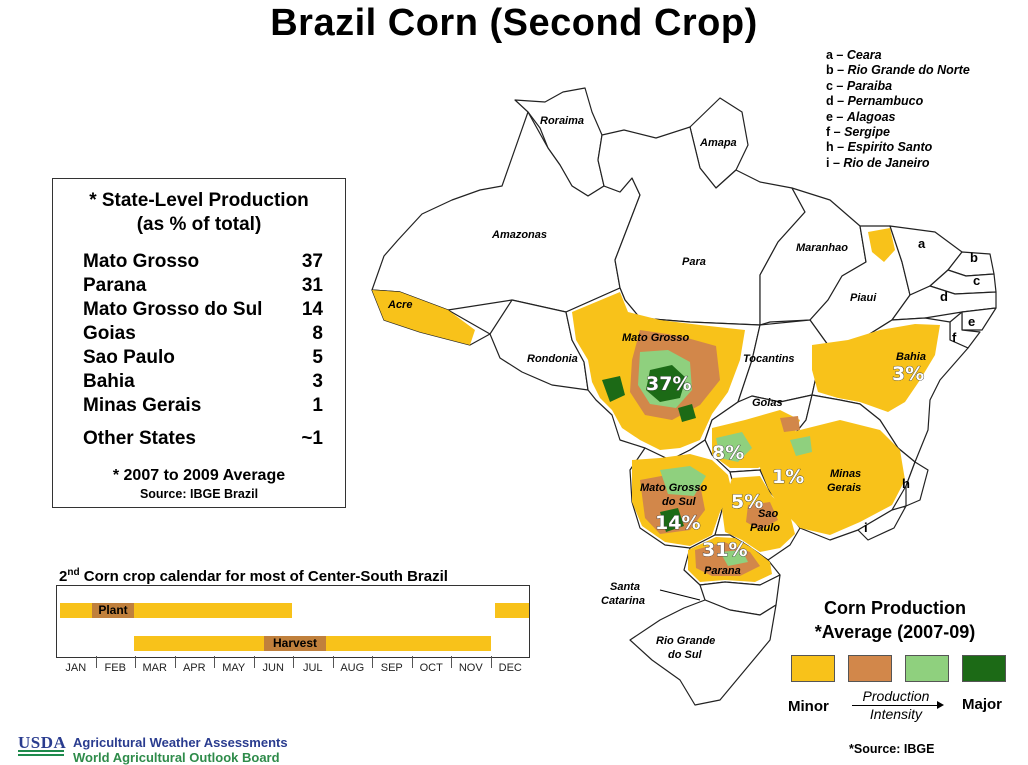 This screenshot has height=765, width=1028. Describe the element at coordinates (984, 668) in the screenshot. I see `legend-swatch-major` at that location.